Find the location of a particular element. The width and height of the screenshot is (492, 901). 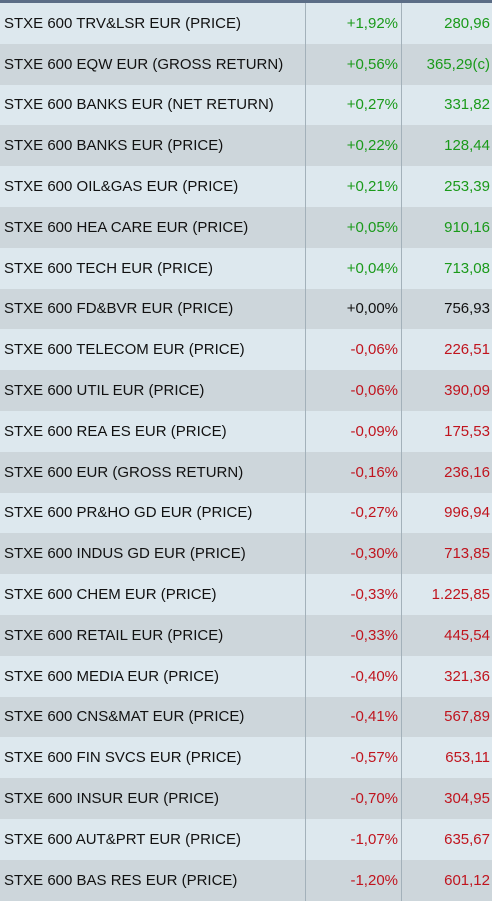

index-value: 236,16 is located at coordinates (446, 472).